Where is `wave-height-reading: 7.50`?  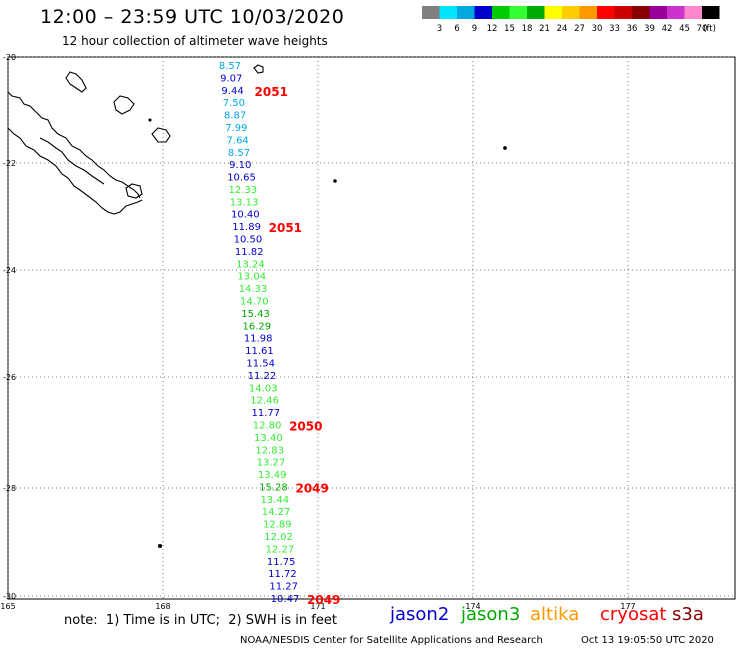 wave-height-reading: 7.50 is located at coordinates (234, 103).